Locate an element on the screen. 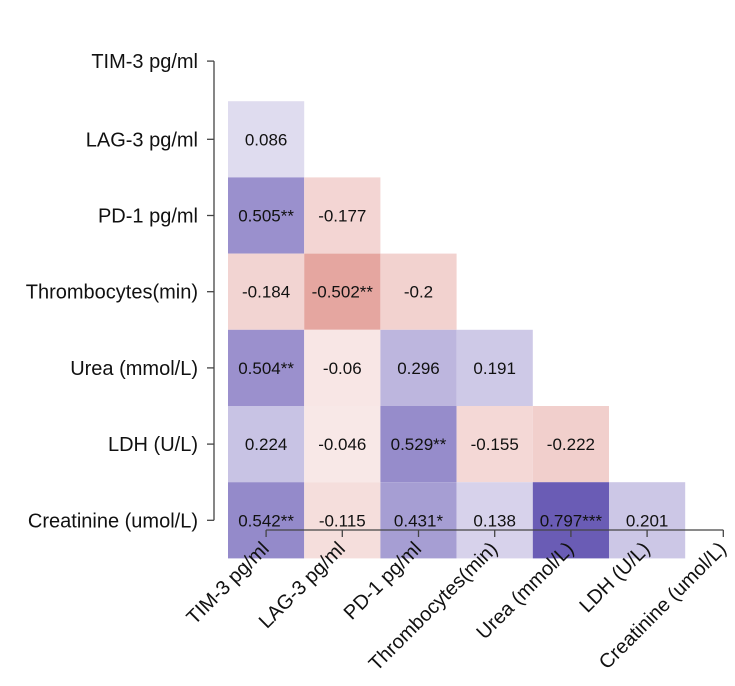 The width and height of the screenshot is (735, 686). cell-value-label: -0.115 is located at coordinates (342, 520).